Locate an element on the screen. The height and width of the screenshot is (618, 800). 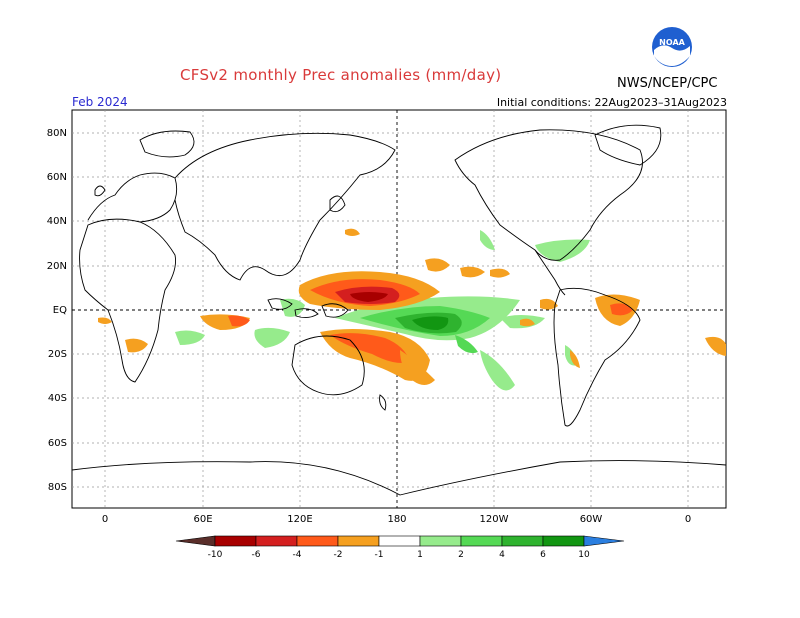
lat-label: 40N is located at coordinates (57, 221).